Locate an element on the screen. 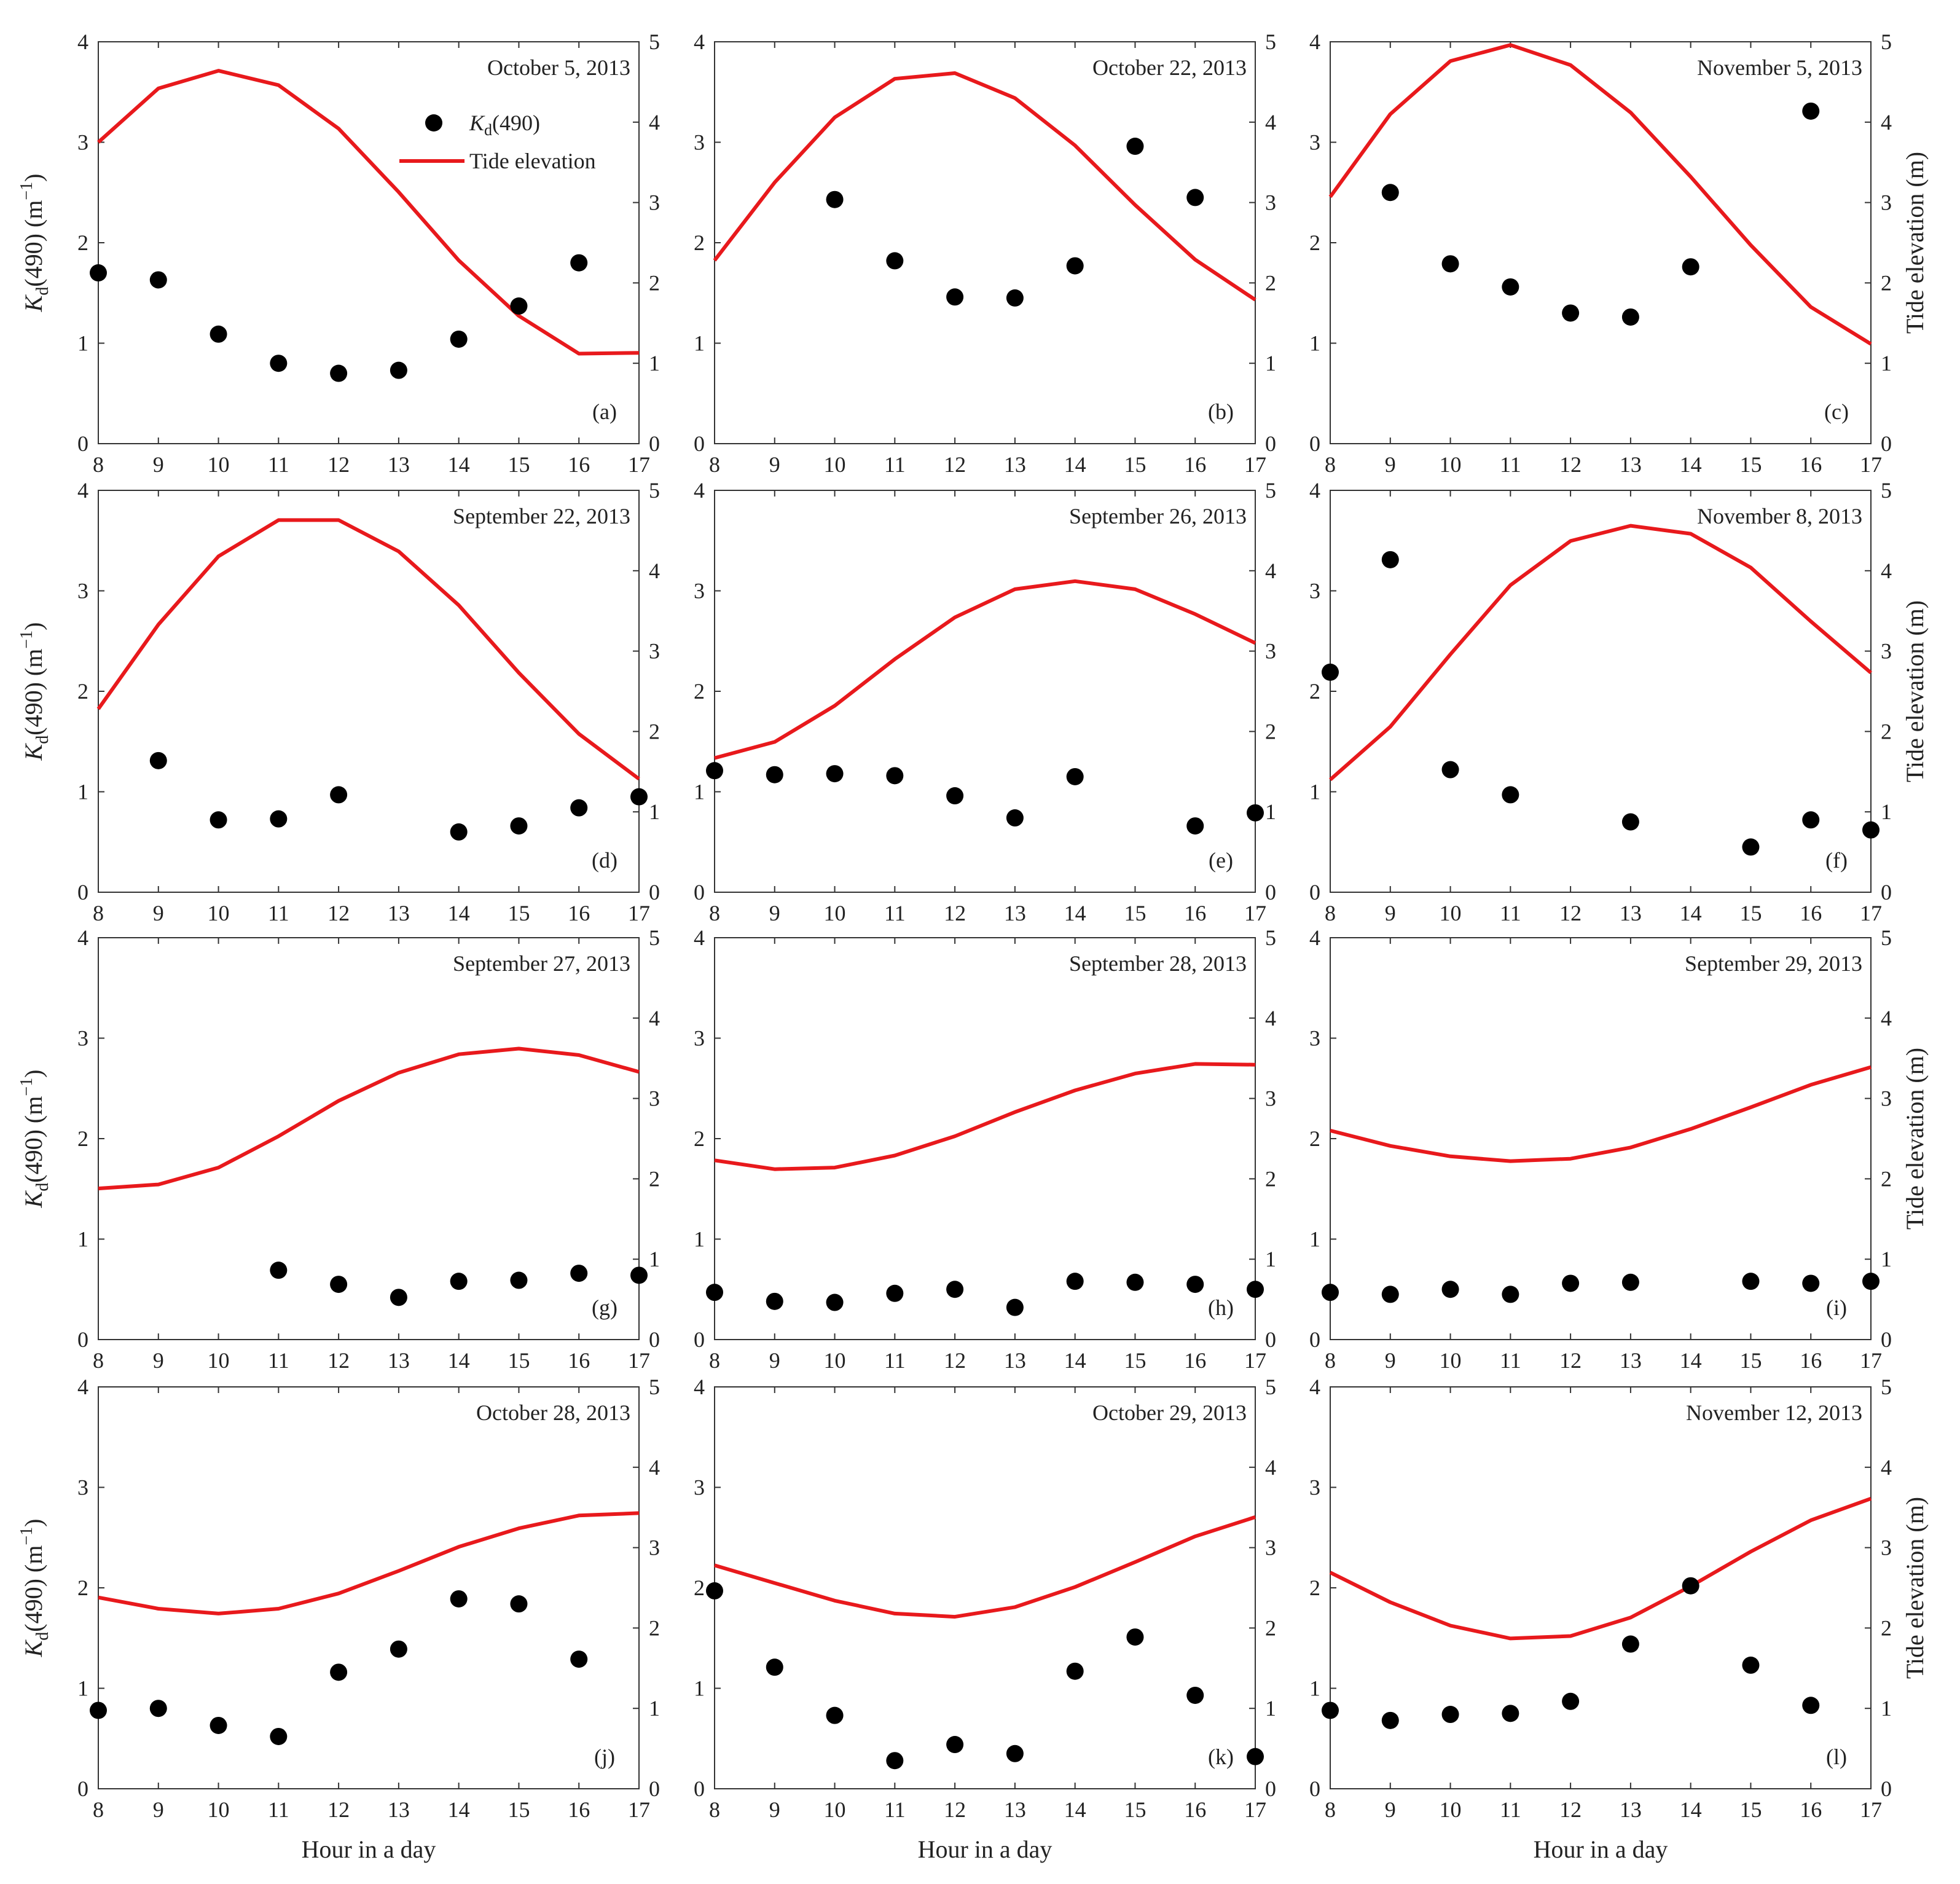  tide-elevation-line is located at coordinates (368, 649).